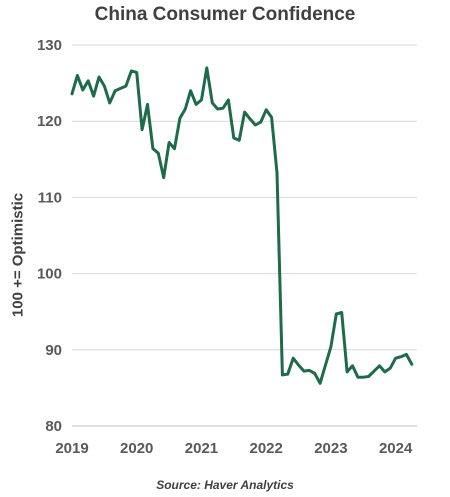  Describe the element at coordinates (53, 426) in the screenshot. I see `y-tick-label: 80` at that location.